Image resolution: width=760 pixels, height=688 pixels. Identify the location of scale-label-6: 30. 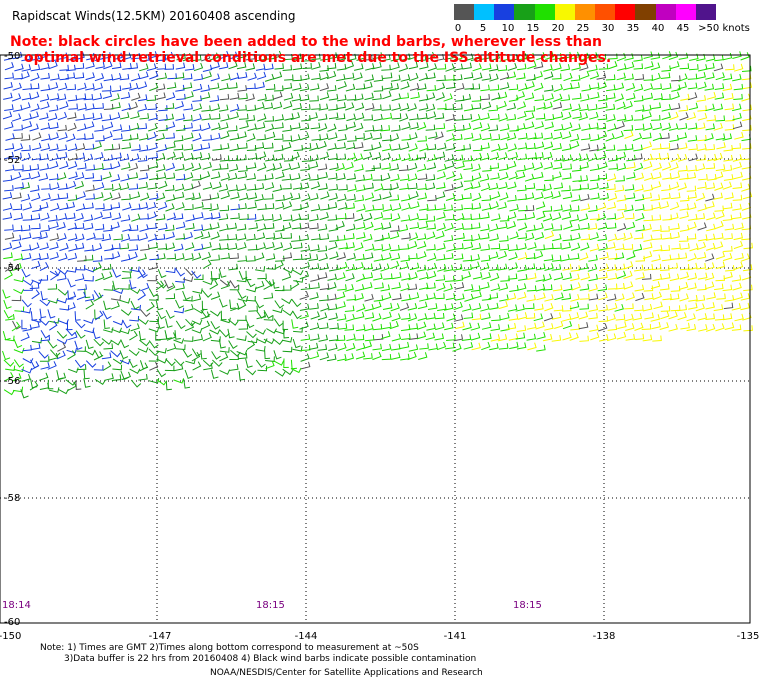
(608, 28).